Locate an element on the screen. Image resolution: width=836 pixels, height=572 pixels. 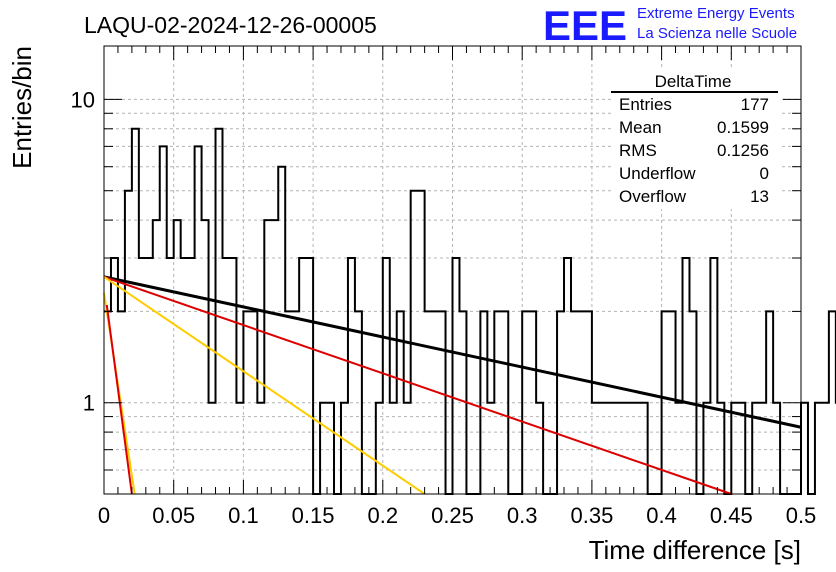
x-axis-label: Time difference [s] is located at coordinates (695, 550).